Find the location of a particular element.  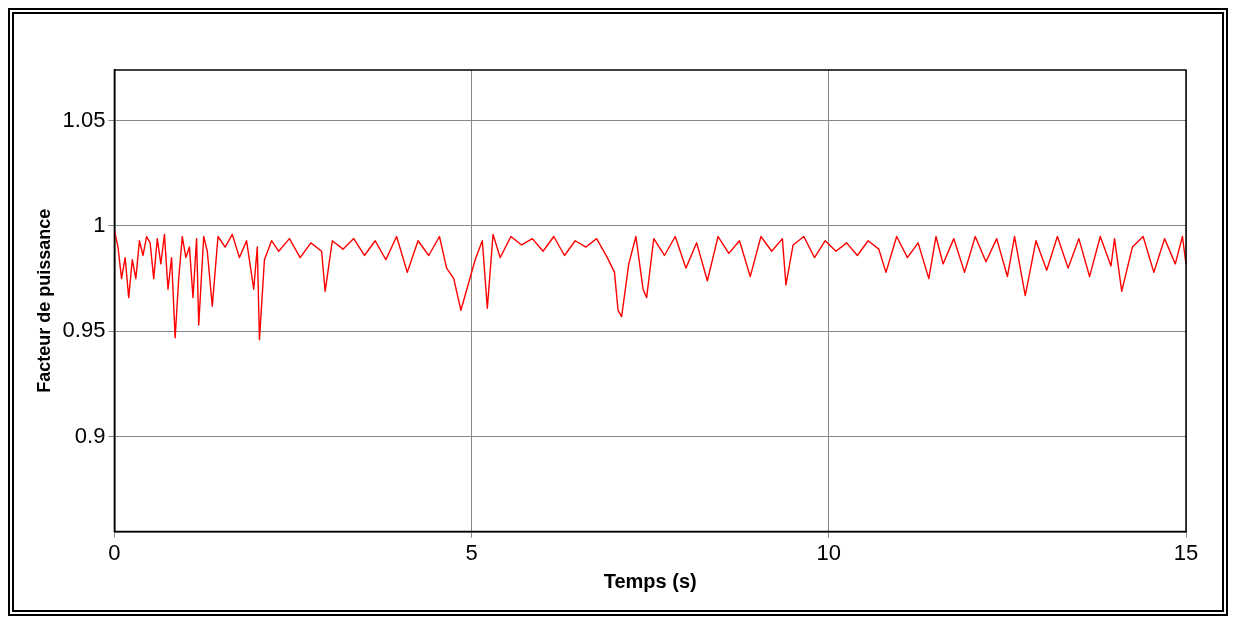

x-tick-label: 10 is located at coordinates (829, 552).